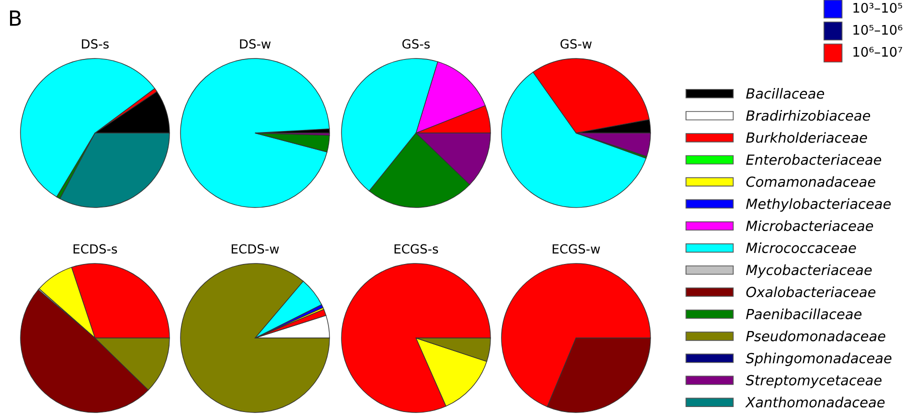  What do you see at coordinates (814, 381) in the screenshot?
I see `legend-label: Streptomycetaceae` at bounding box center [814, 381].